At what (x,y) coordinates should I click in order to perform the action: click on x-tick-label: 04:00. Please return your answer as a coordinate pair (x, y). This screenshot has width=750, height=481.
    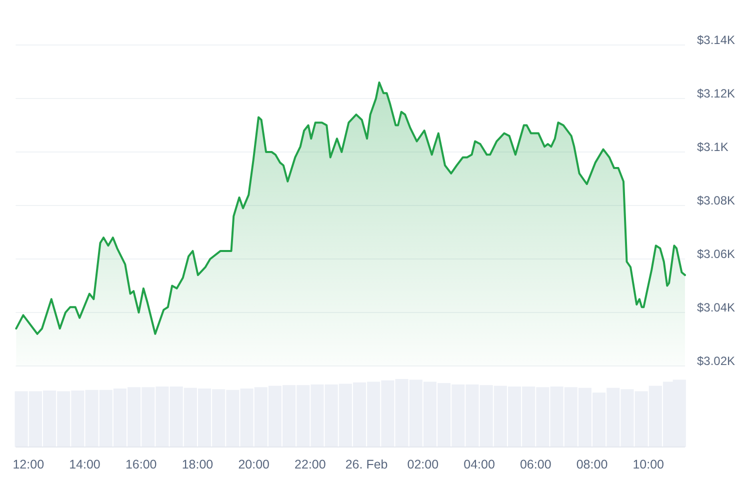
    Looking at the image, I should click on (479, 464).